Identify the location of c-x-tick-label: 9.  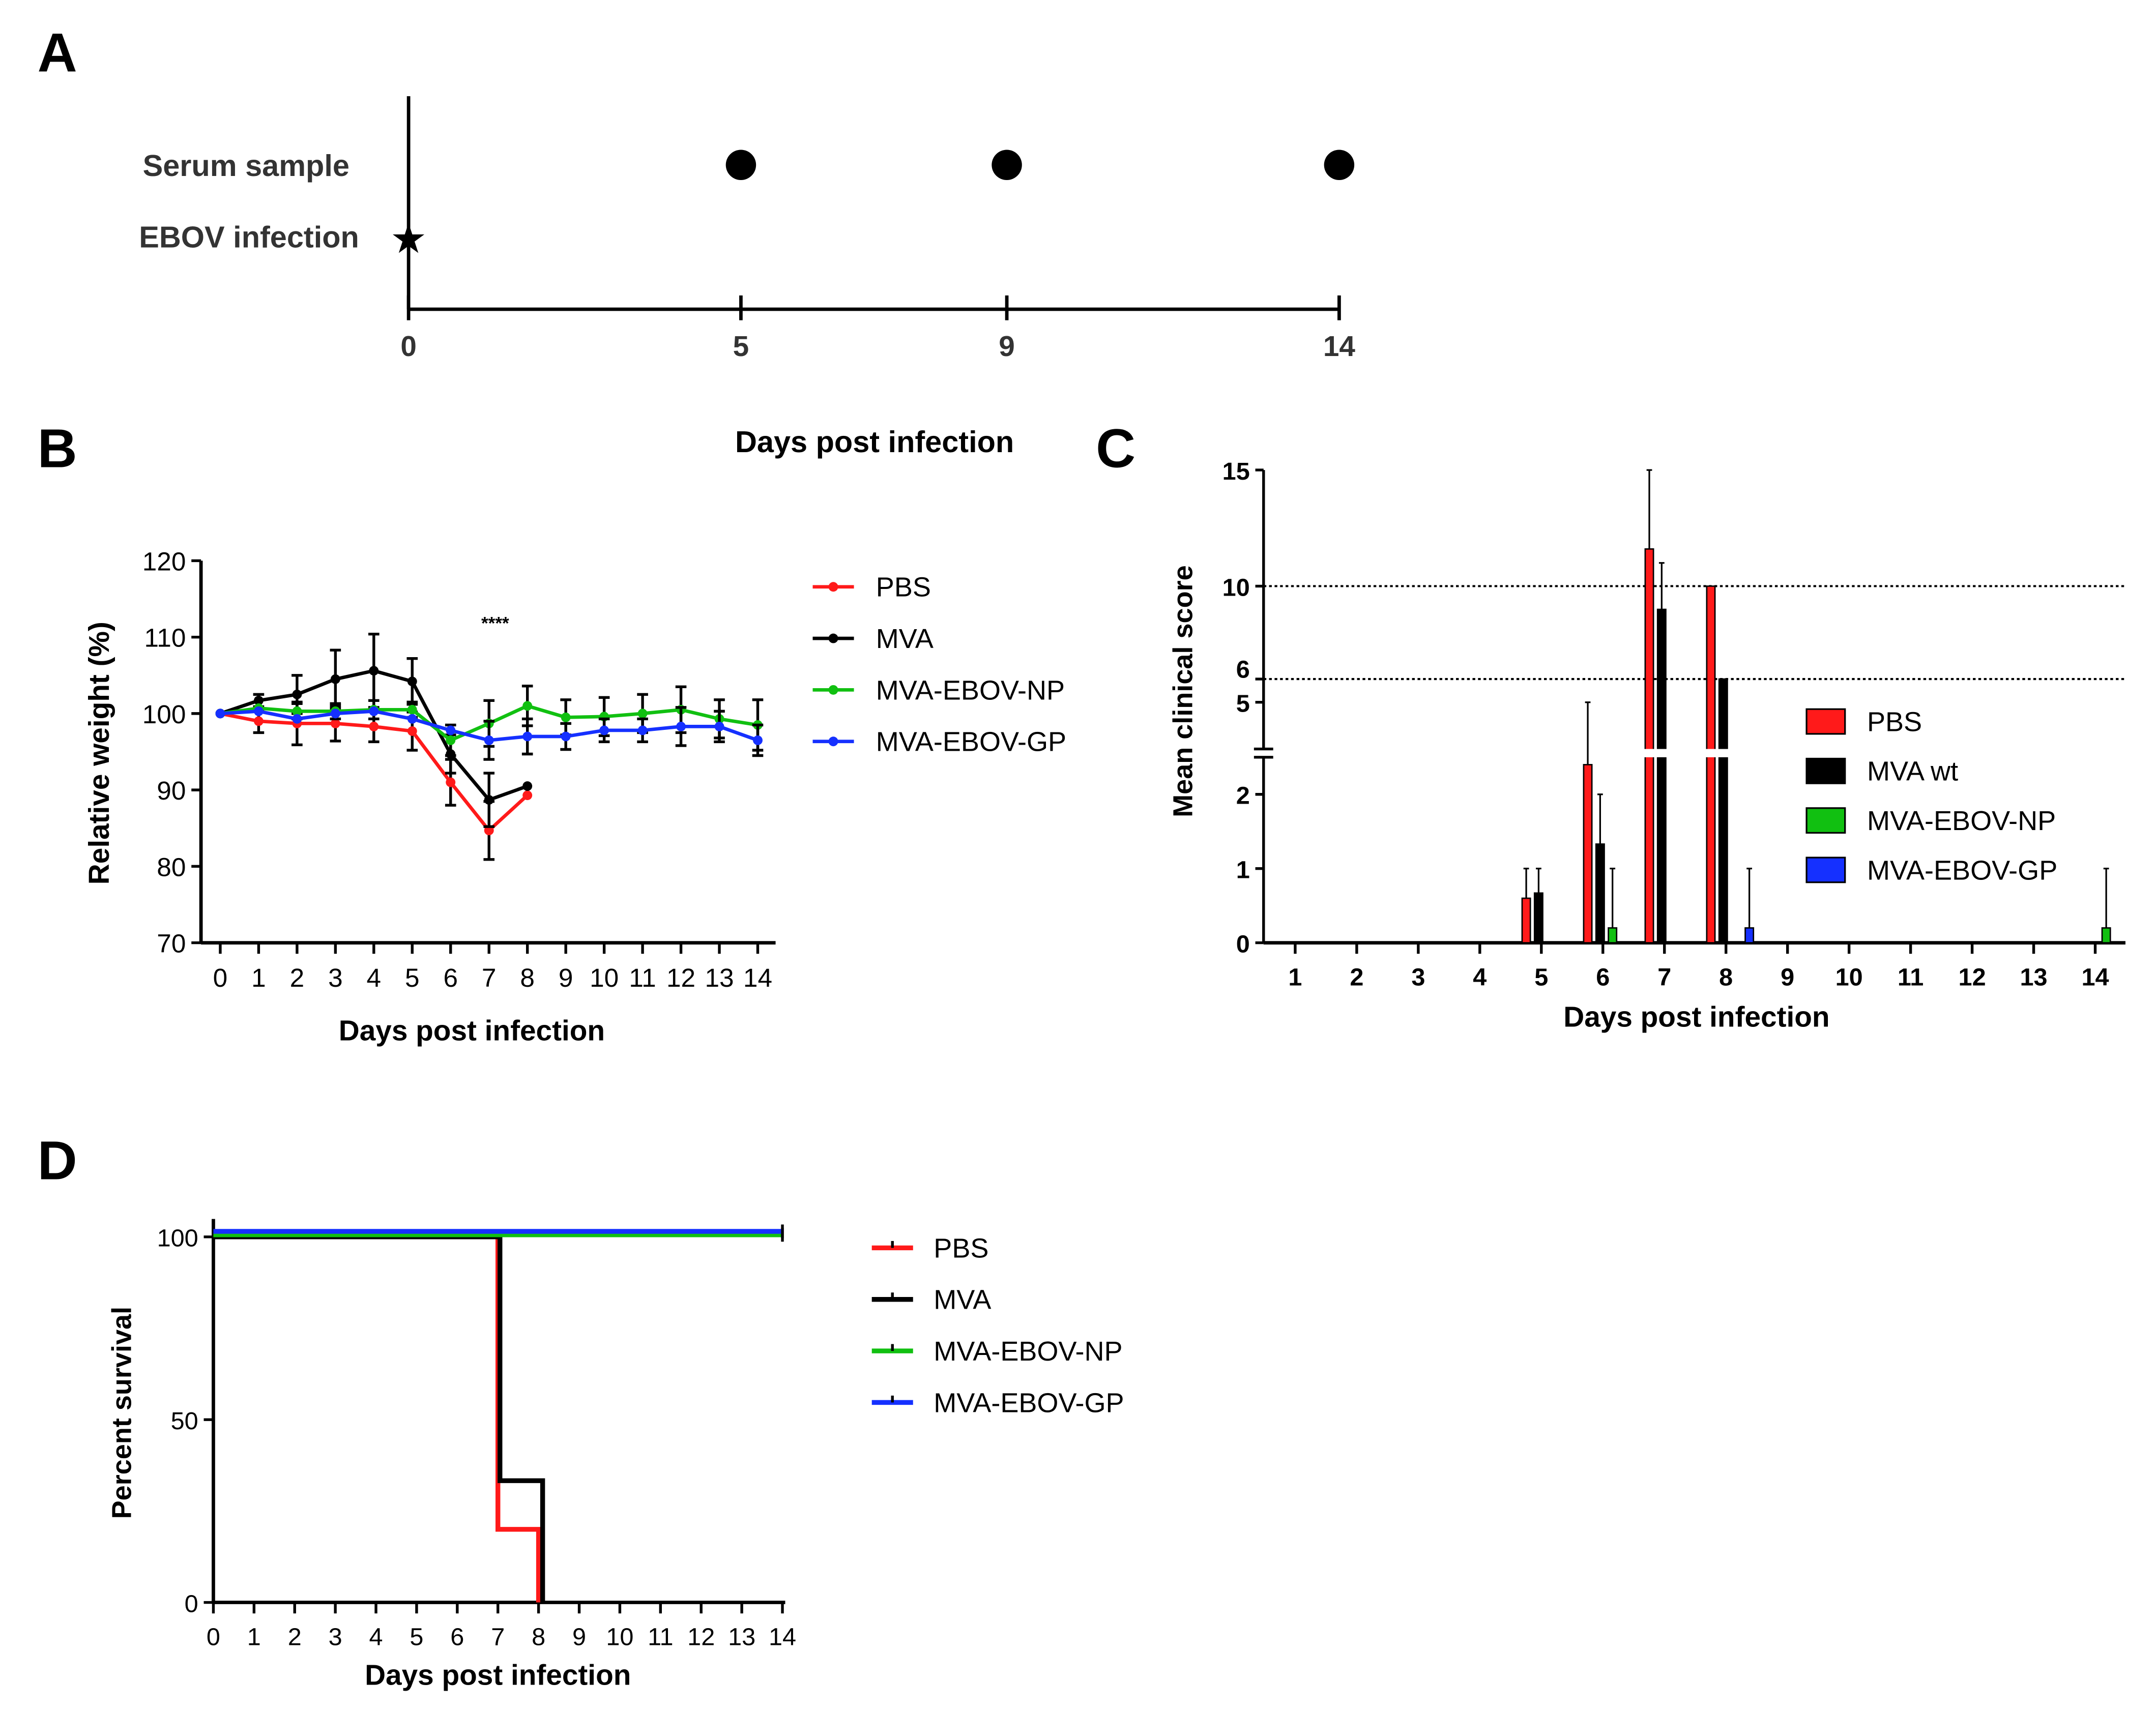
(1787, 977).